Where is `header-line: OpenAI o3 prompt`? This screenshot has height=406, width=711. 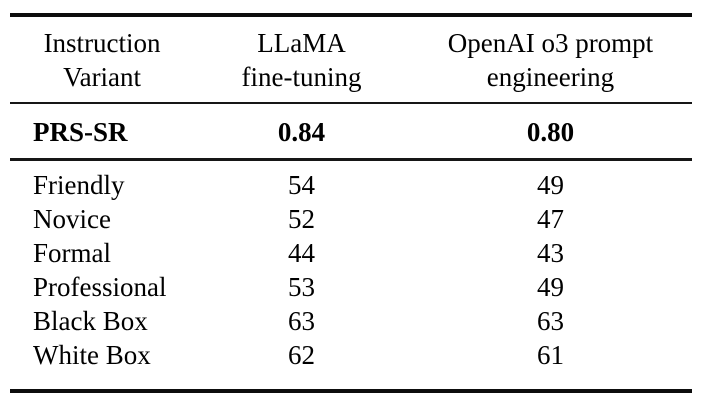 header-line: OpenAI o3 prompt is located at coordinates (550, 43).